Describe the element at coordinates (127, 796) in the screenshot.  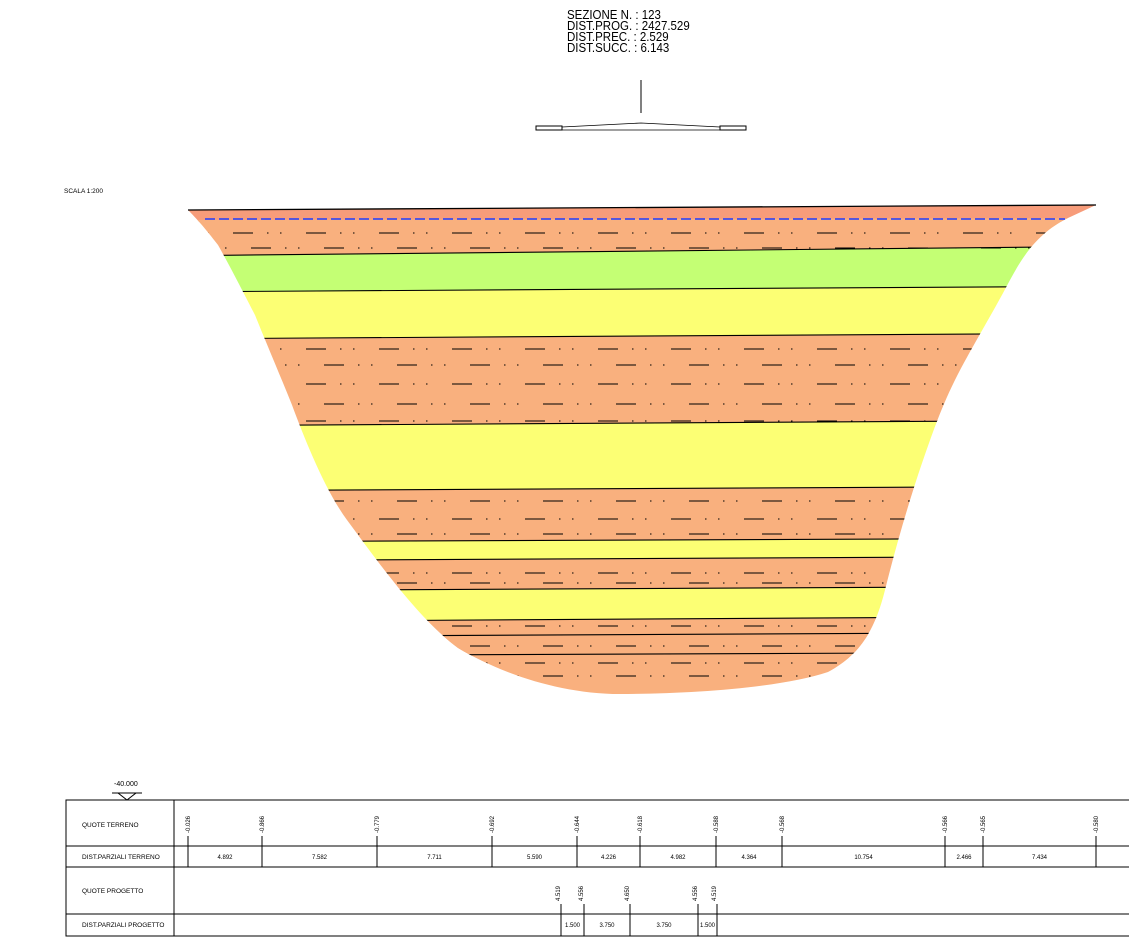
I see `reference-level-marker` at that location.